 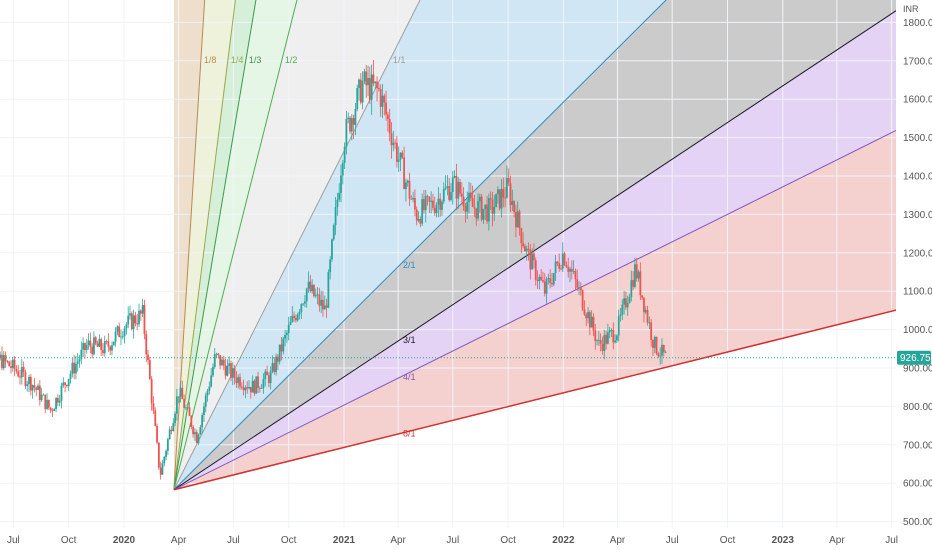 I want to click on y-tick-label: 600.00, so click(x=917, y=484).